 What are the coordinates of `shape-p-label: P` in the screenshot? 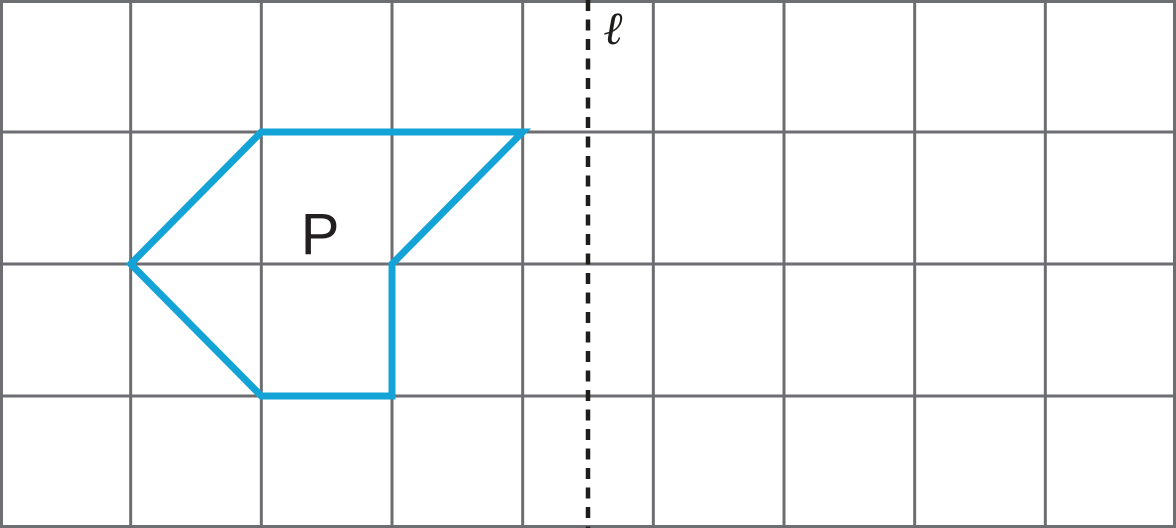 It's located at (320, 234).